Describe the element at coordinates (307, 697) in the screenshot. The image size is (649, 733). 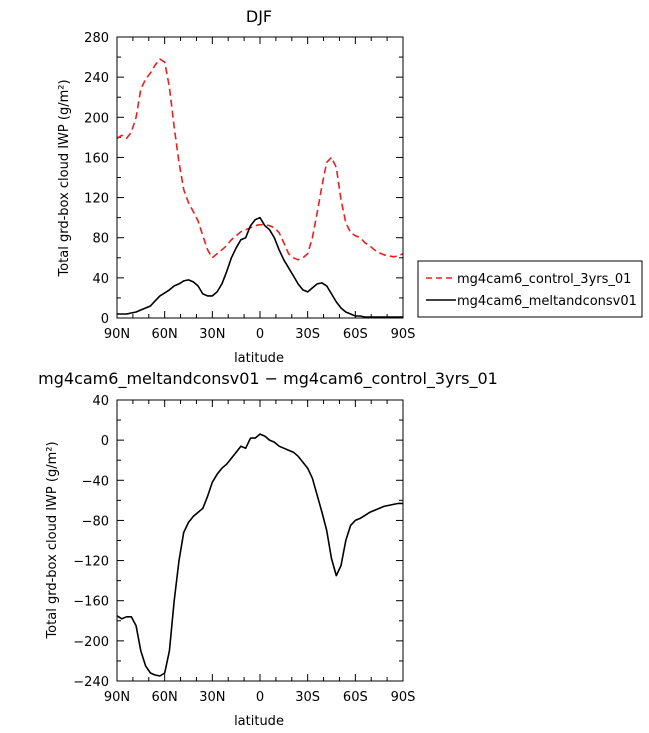
I see `bottom-x-tick-label: 30S` at that location.